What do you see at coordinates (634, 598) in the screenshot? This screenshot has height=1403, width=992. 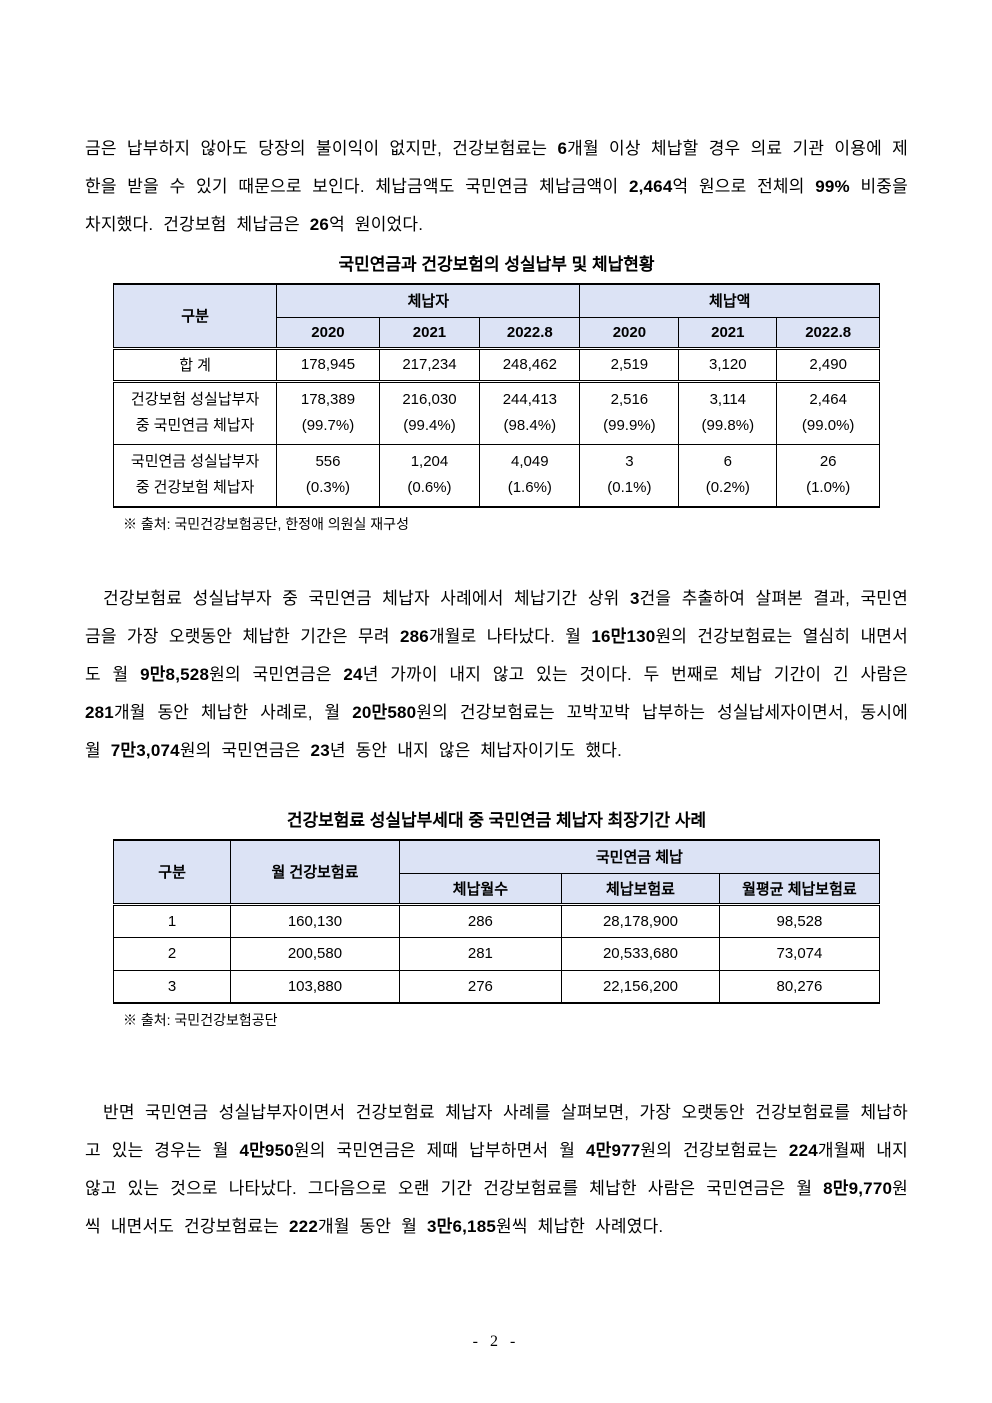 I see `emphasized-number: 3` at bounding box center [634, 598].